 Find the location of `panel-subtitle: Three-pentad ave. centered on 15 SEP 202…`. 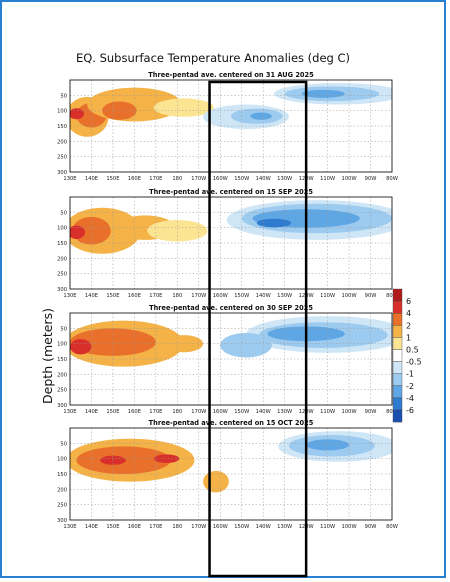

panel-subtitle: Three-pentad ave. centered on 15 SEP 202… is located at coordinates (231, 192).